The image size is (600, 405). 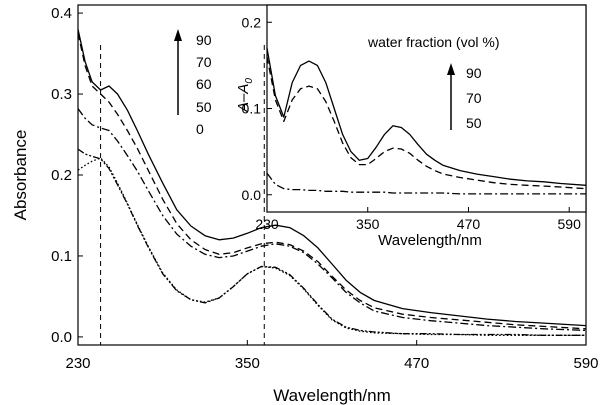 I want to click on main-legend-value-4: 50, so click(x=204, y=107).